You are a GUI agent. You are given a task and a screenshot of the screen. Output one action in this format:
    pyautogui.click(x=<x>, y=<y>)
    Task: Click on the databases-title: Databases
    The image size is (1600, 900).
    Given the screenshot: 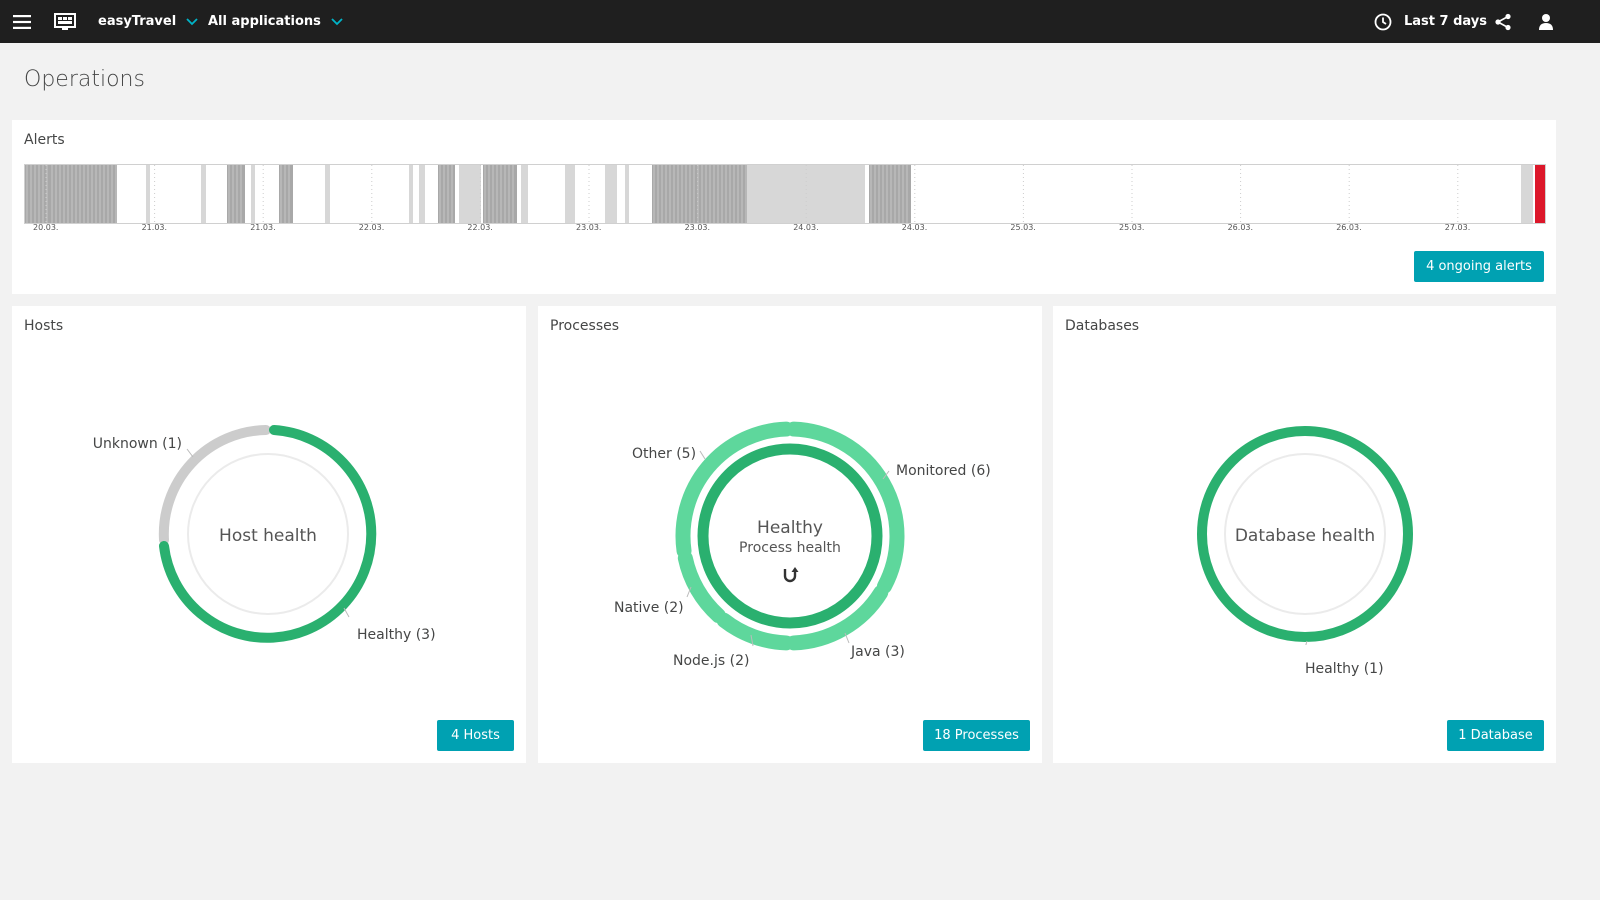 What is the action you would take?
    pyautogui.click(x=1102, y=326)
    